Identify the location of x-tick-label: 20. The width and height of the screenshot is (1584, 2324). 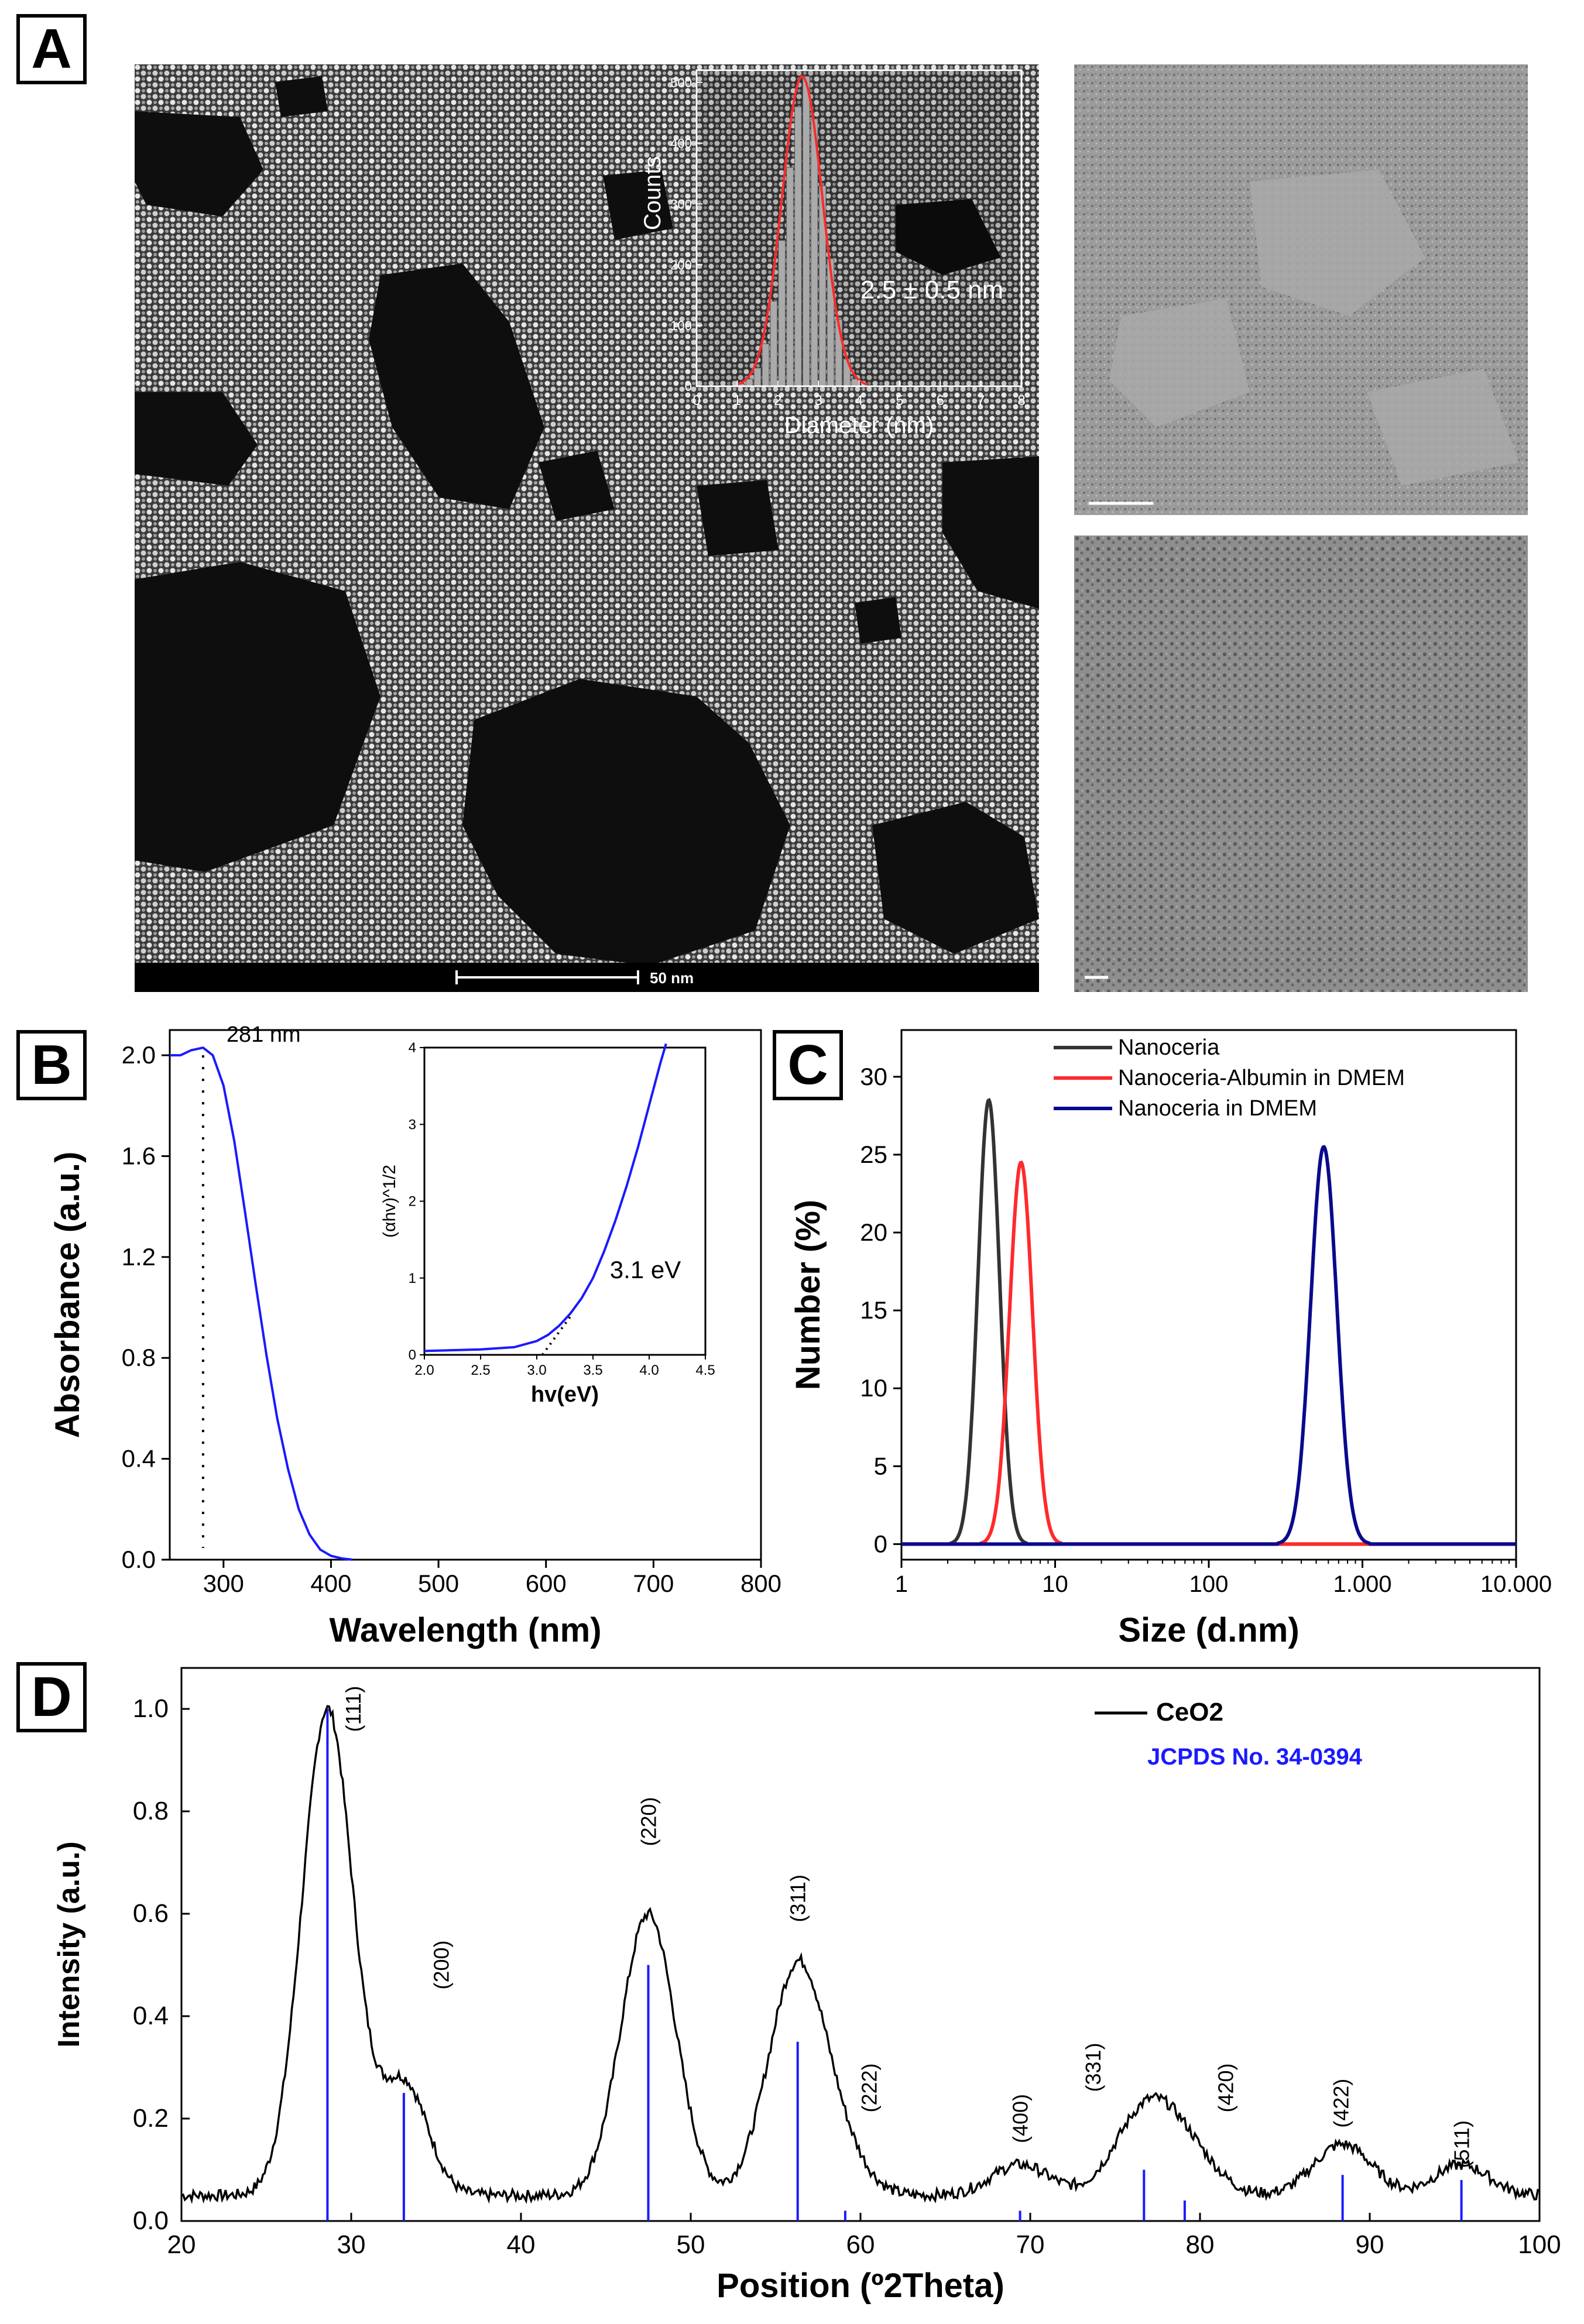
(181, 2244).